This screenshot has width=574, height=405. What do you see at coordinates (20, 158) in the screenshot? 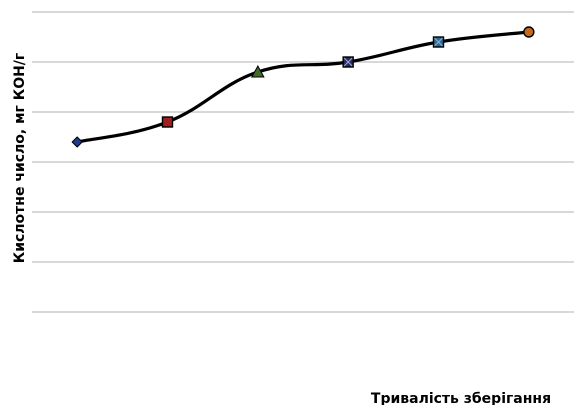
I see `y-axis-label: Кислотне число, мг КОН/г` at bounding box center [20, 158].